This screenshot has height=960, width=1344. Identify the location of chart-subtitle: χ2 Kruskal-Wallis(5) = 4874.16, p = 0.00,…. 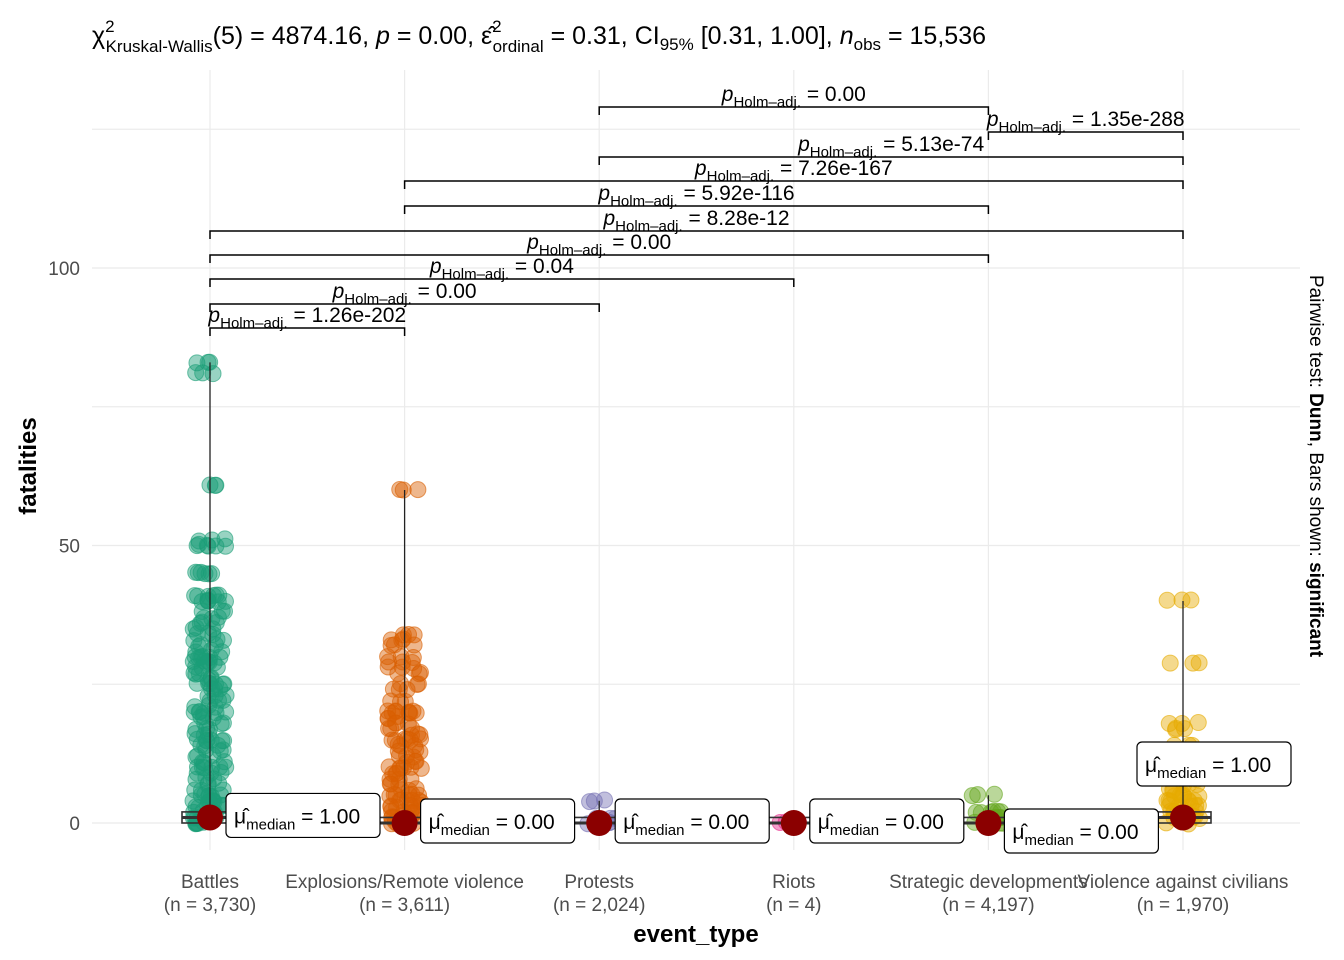
(539, 36).